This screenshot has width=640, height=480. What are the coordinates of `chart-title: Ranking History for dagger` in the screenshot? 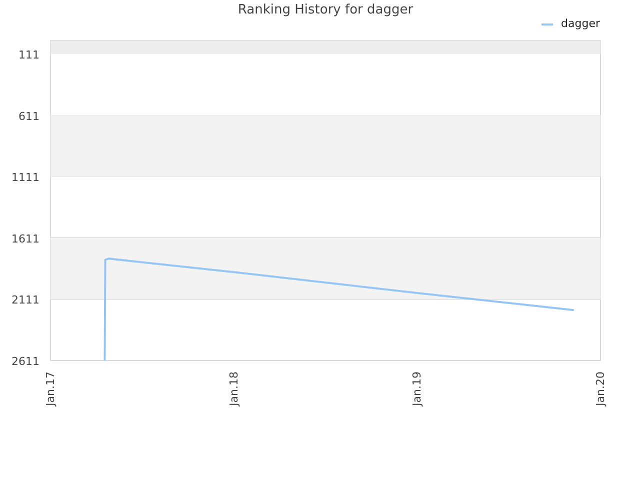 It's located at (326, 10).